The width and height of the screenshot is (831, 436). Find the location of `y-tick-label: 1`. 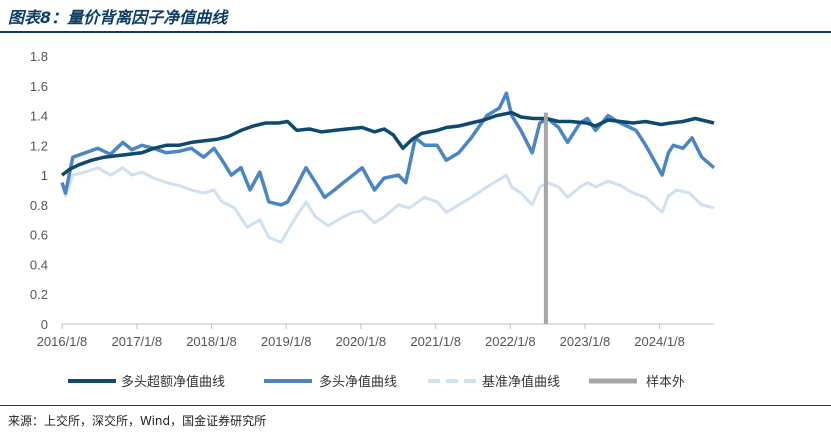

y-tick-label: 1 is located at coordinates (44, 175).